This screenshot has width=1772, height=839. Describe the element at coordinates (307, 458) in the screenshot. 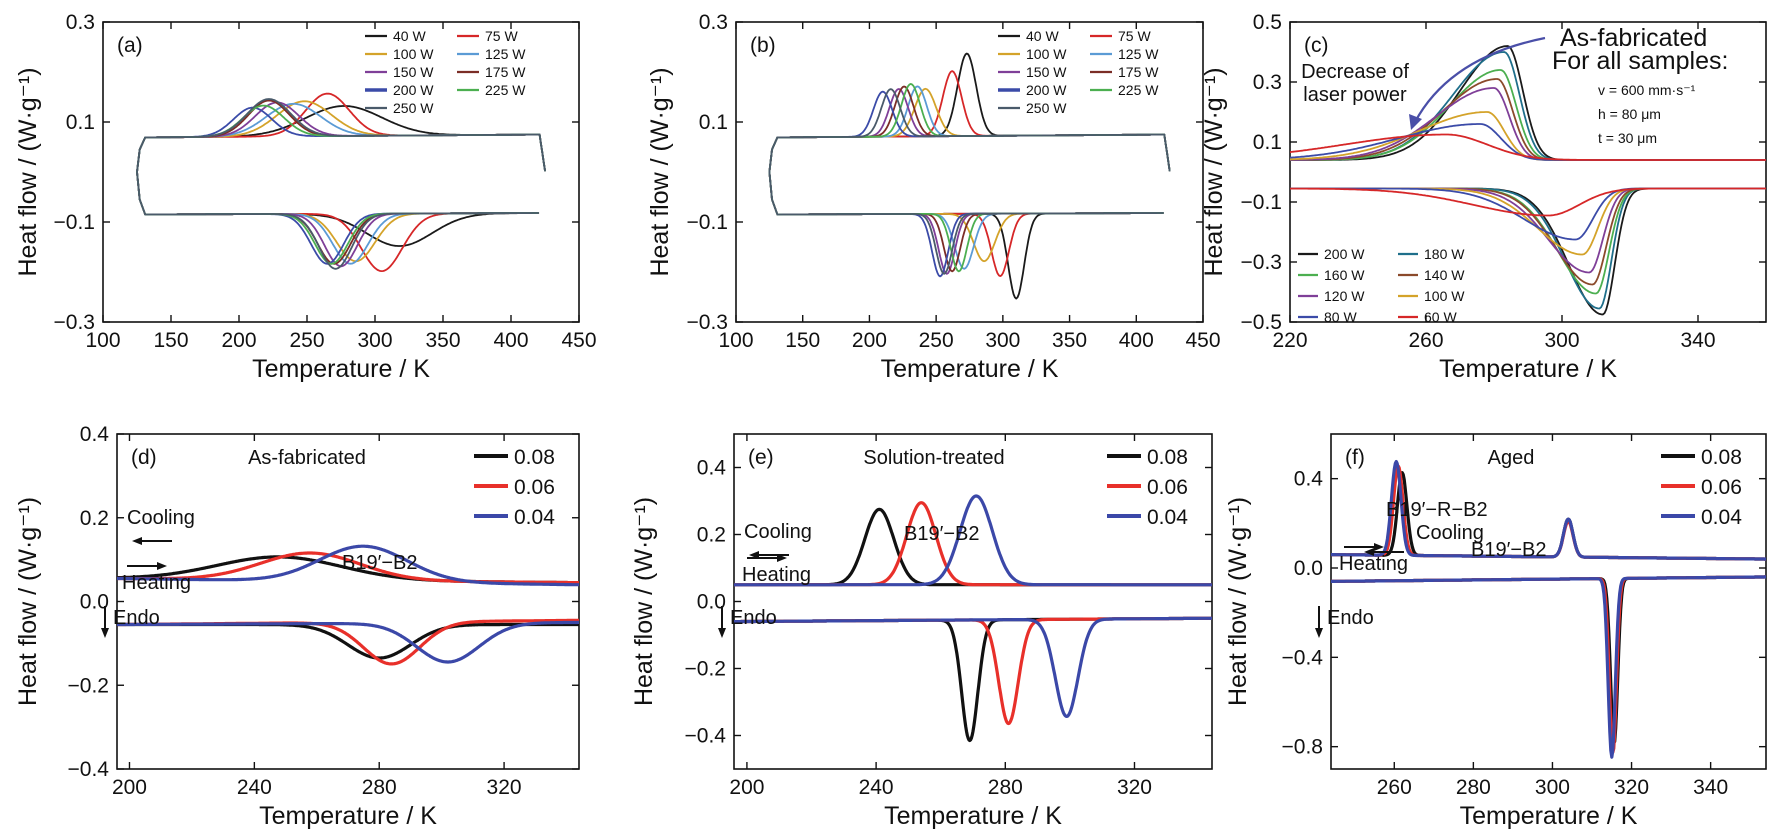

I see `panel-title: As-fabricated` at that location.